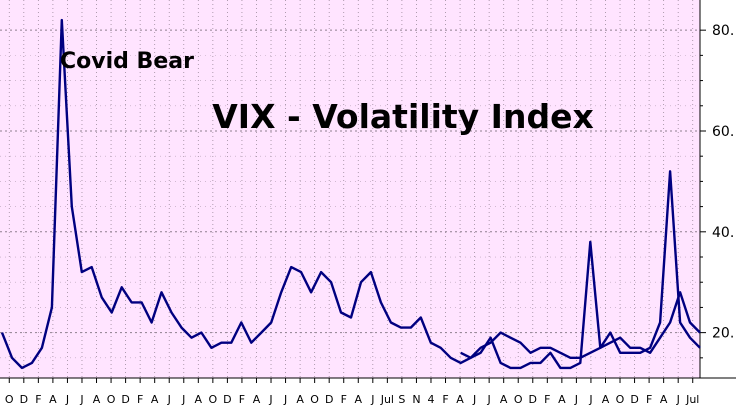 The height and width of the screenshot is (412, 736). Describe the element at coordinates (723, 132) in the screenshot. I see `y-tick-label: 60.` at that location.